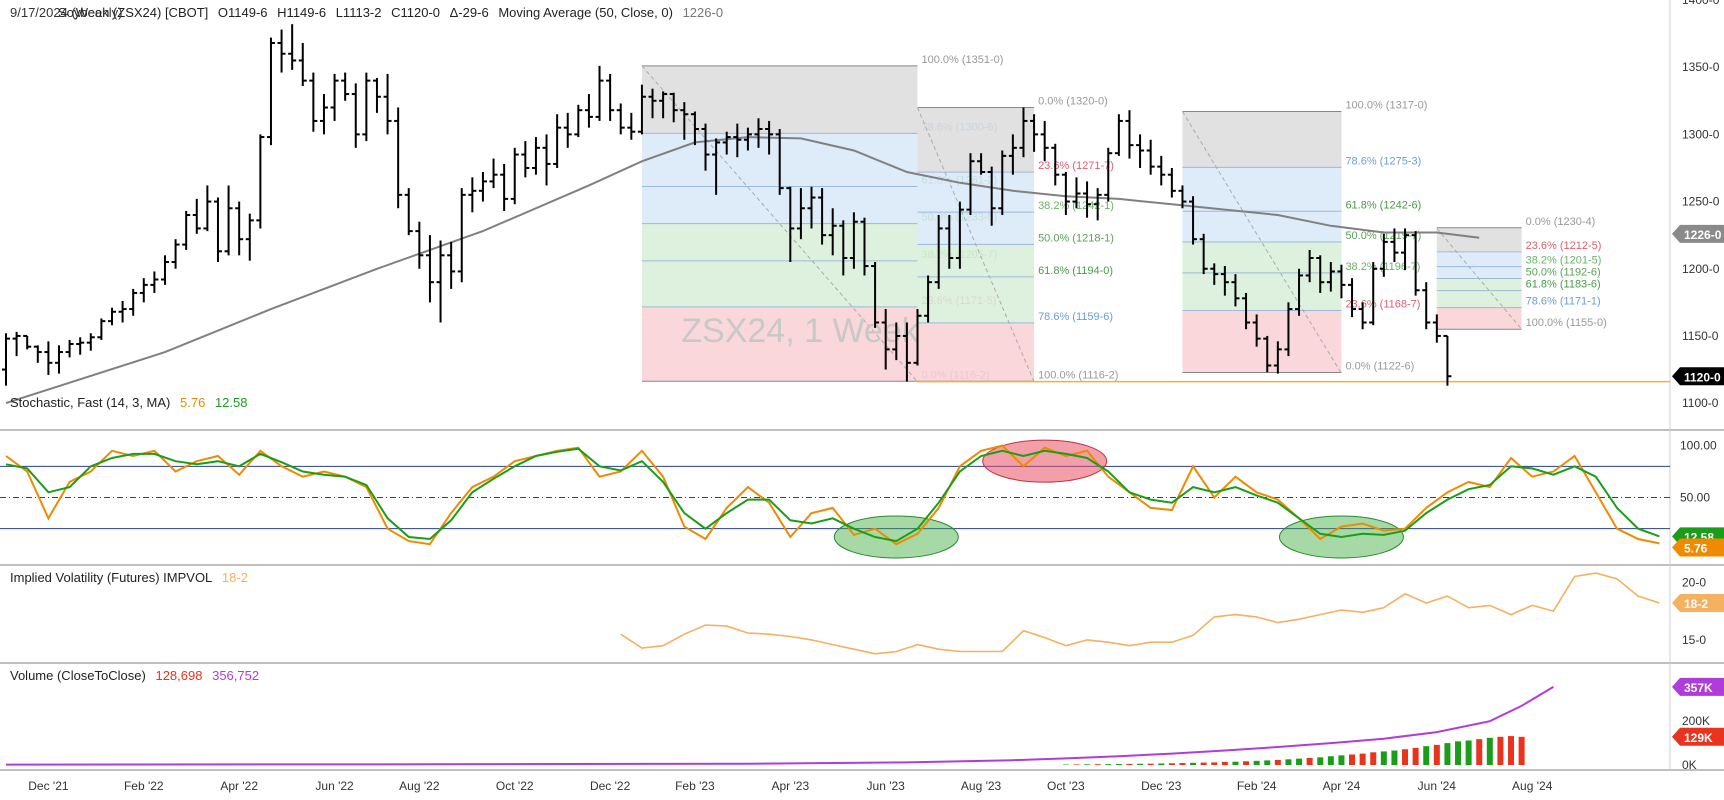 This screenshot has height=800, width=1724. What do you see at coordinates (144, 786) in the screenshot?
I see `x-tick-label: Feb '22` at bounding box center [144, 786].